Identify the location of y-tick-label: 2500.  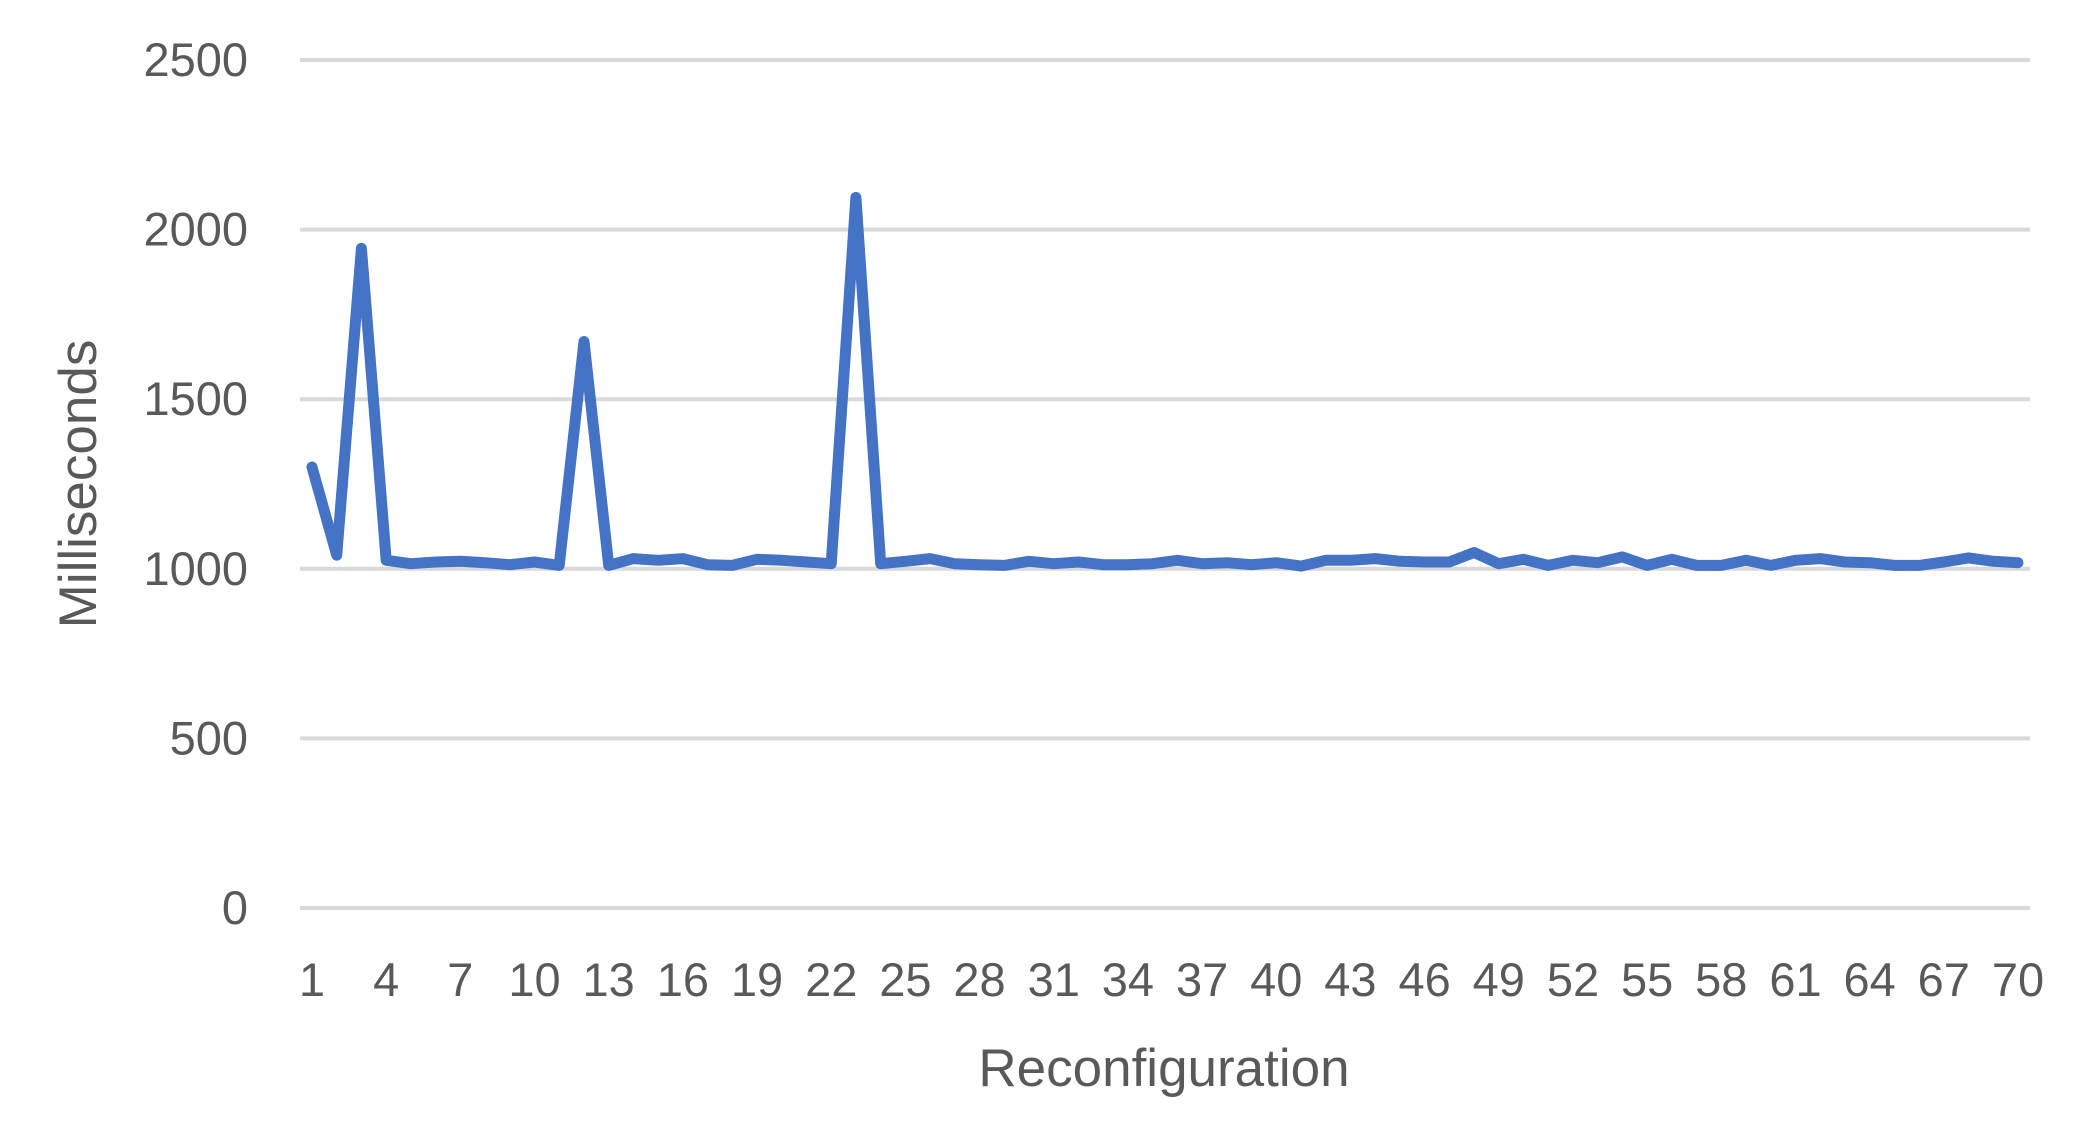
(195, 59).